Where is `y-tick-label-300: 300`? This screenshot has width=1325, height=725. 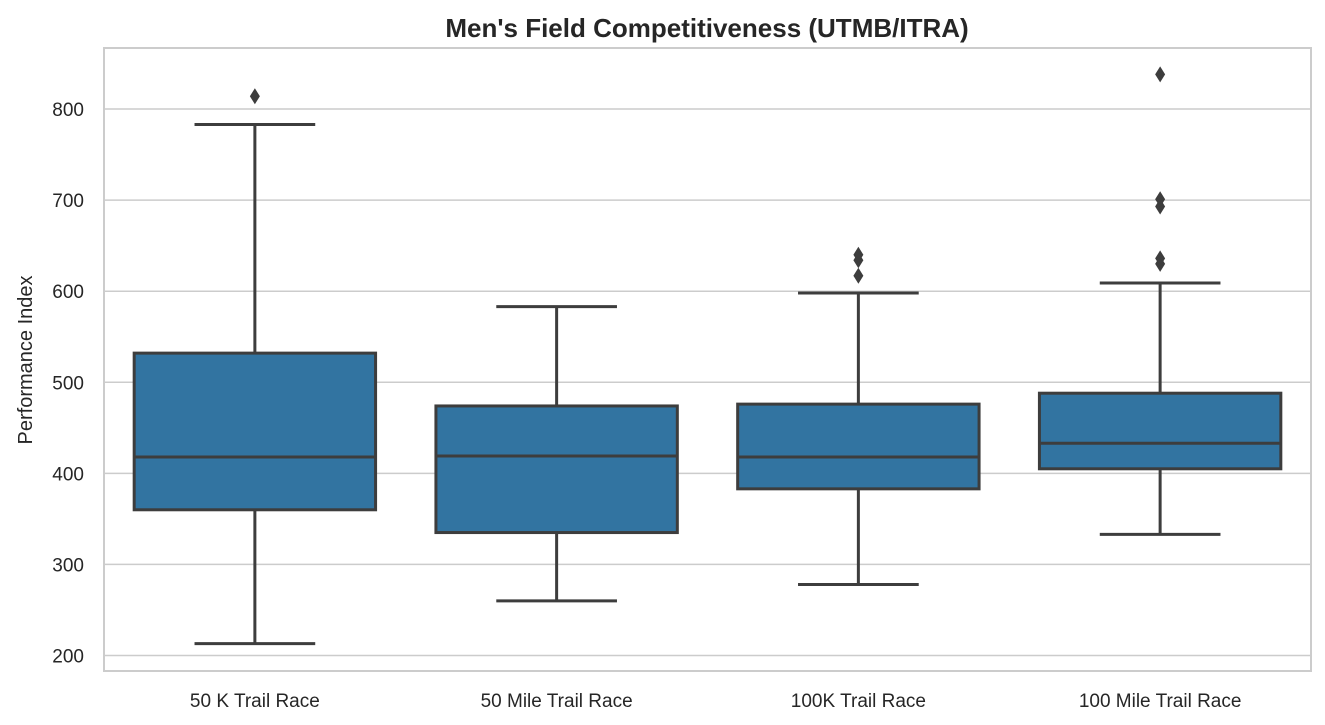 y-tick-label-300: 300 is located at coordinates (68, 565).